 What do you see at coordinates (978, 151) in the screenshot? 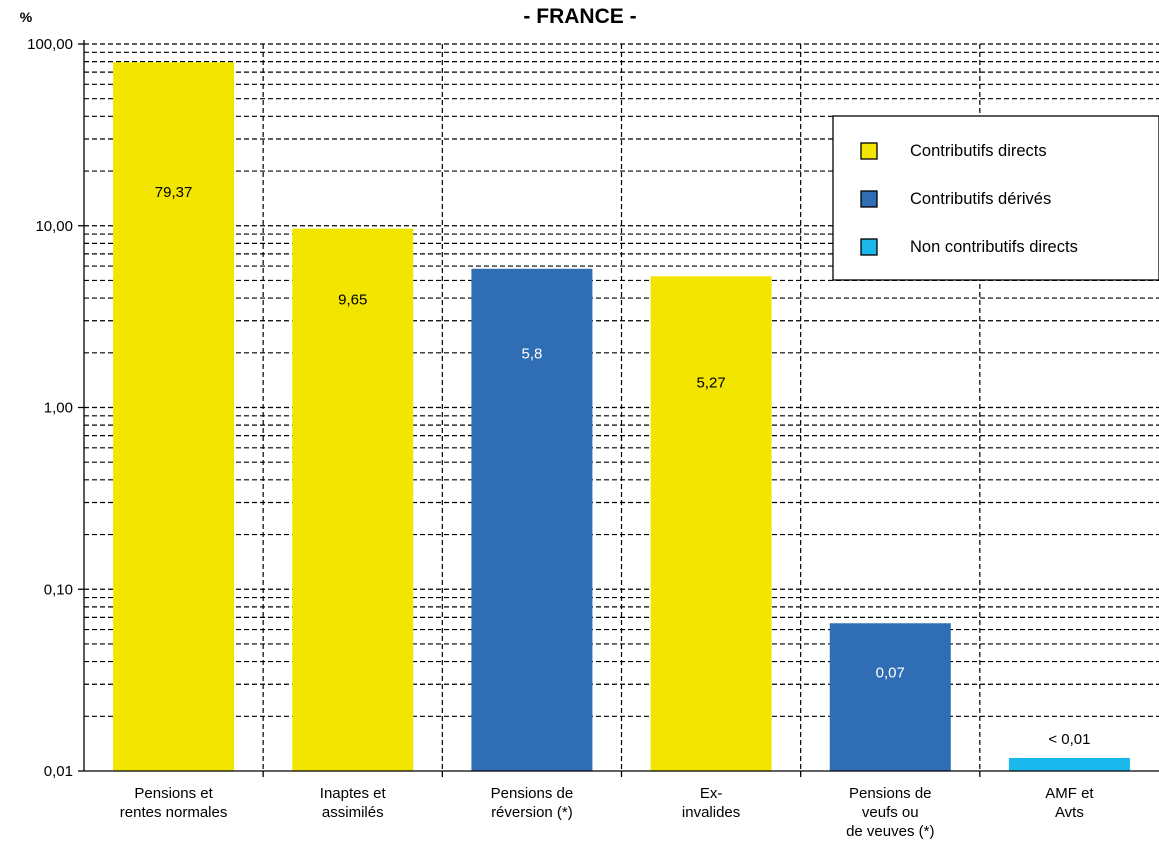
I see `legend-label: Contributifs directs` at bounding box center [978, 151].